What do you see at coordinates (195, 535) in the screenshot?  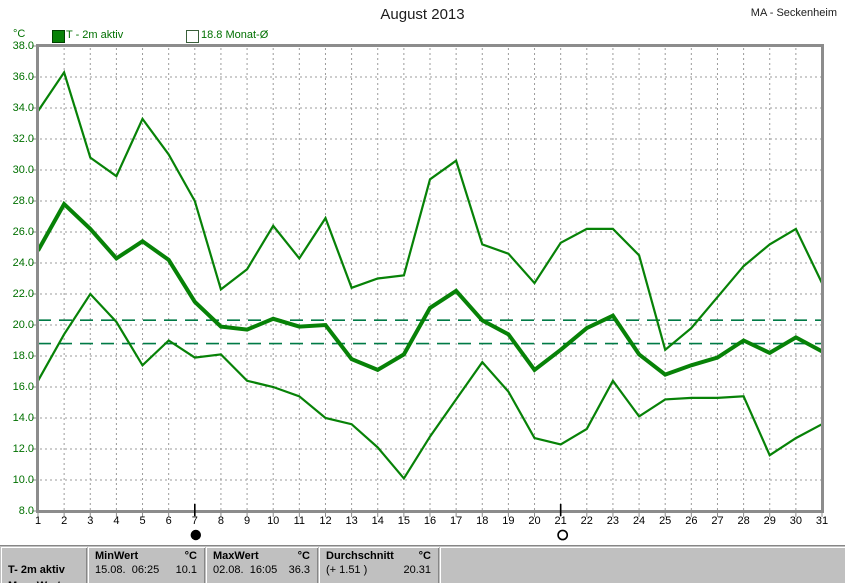 I see `new-moon-icon` at bounding box center [195, 535].